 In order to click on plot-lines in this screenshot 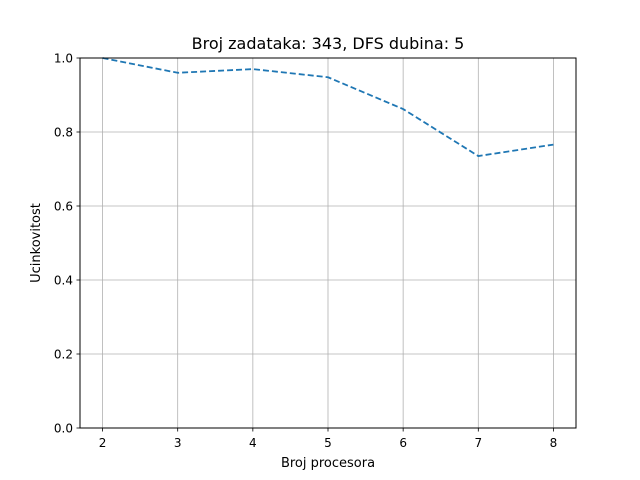, I will do `click(328, 107)`.